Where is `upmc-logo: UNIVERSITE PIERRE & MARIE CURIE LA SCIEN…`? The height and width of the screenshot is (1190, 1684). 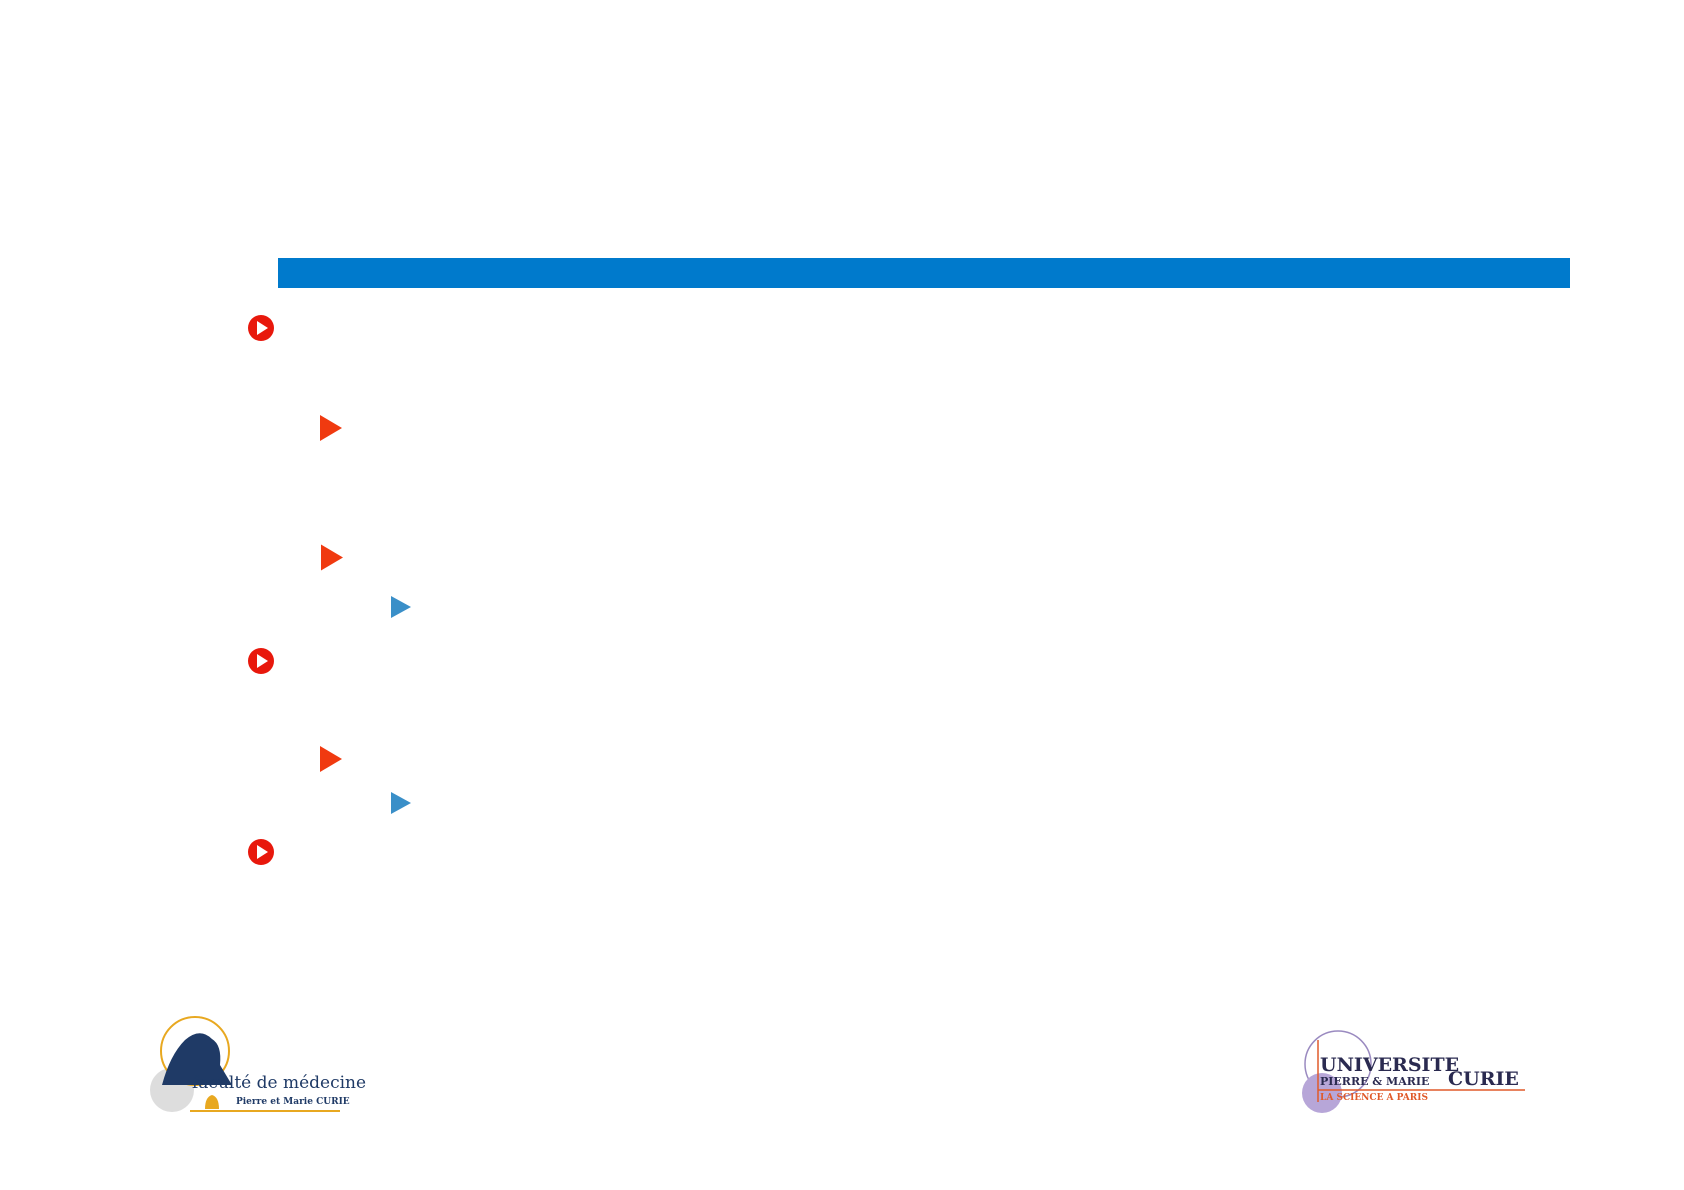
upmc-logo: UNIVERSITE PIERRE & MARIE CURIE LA SCIEN… is located at coordinates (1415, 1072).